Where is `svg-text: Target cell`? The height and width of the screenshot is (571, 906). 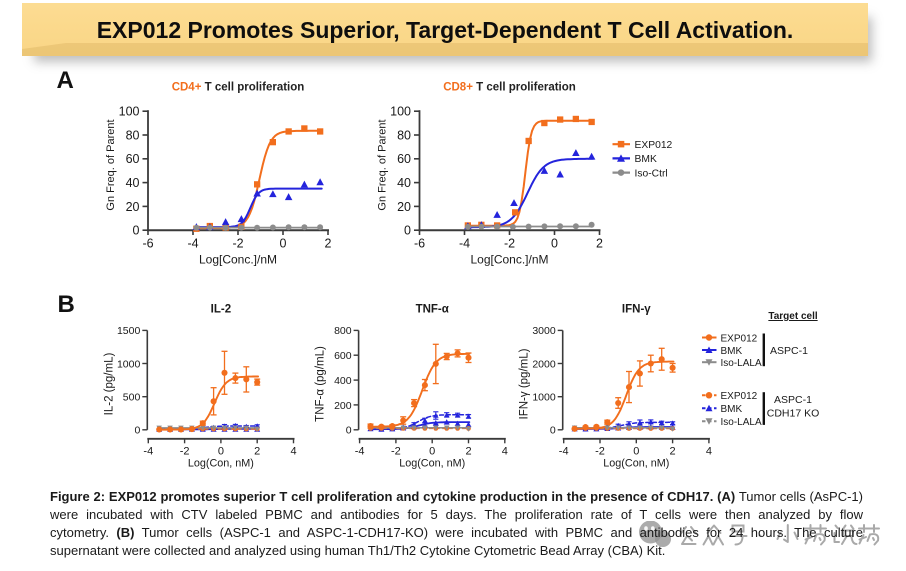
svg-text: Target cell is located at coordinates (792, 316).